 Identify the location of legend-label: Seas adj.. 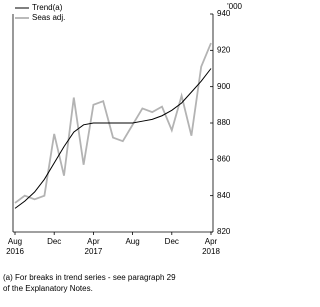
(48, 17).